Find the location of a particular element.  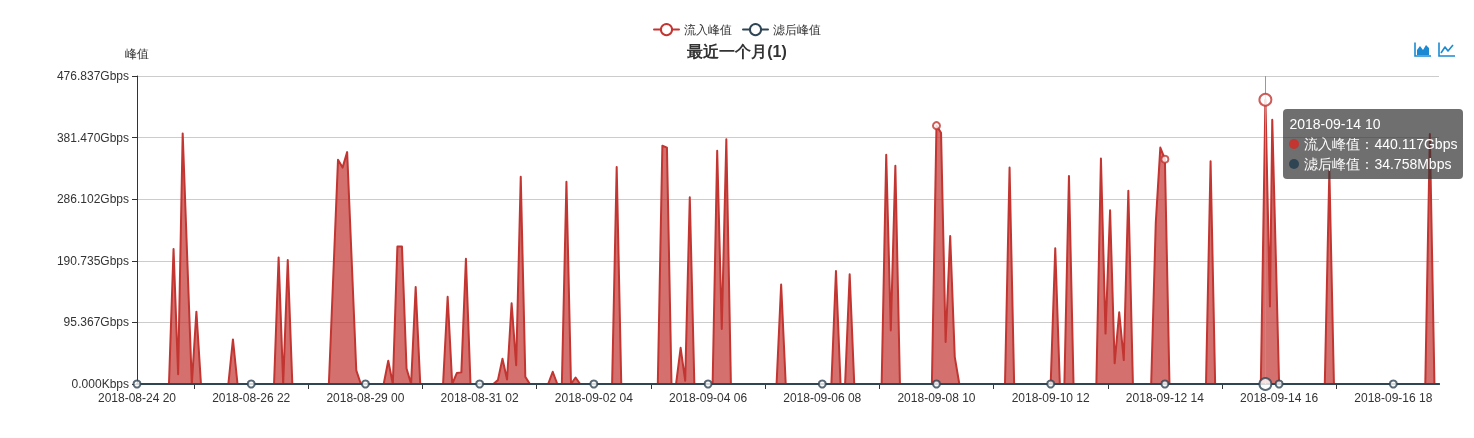

x-tick-label: 2018-08-29 00 is located at coordinates (365, 398).